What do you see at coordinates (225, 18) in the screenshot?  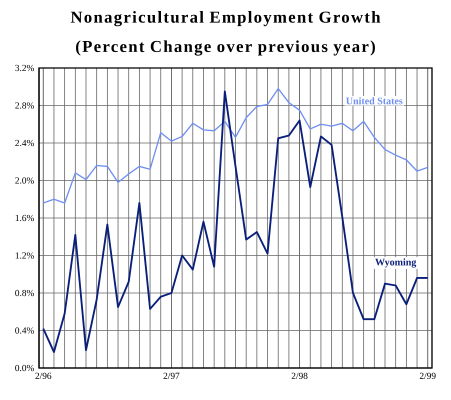 I see `chart-title: Nonagricultural Employment Growth` at bounding box center [225, 18].